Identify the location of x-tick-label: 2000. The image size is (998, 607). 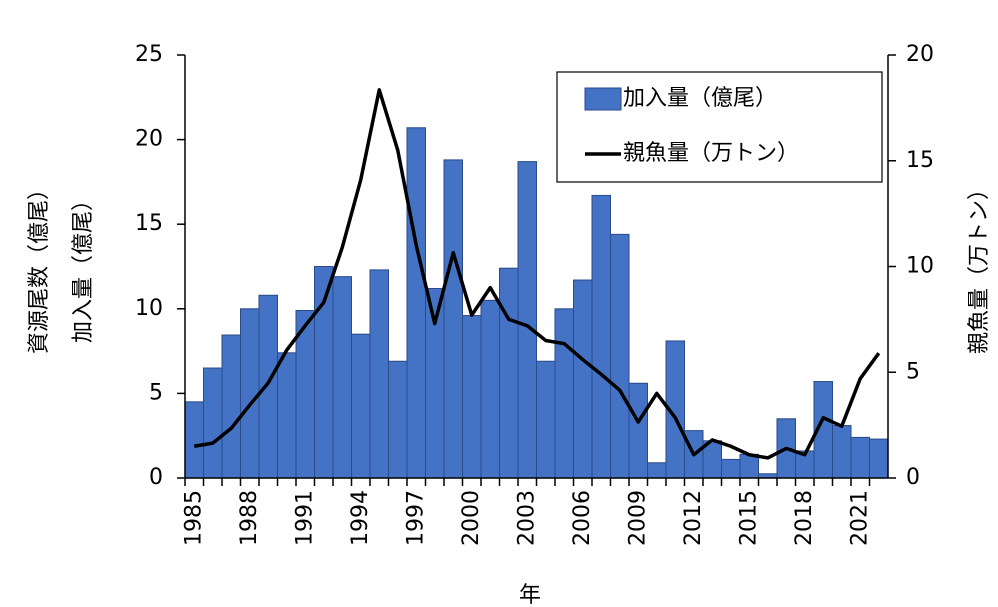
(471, 518).